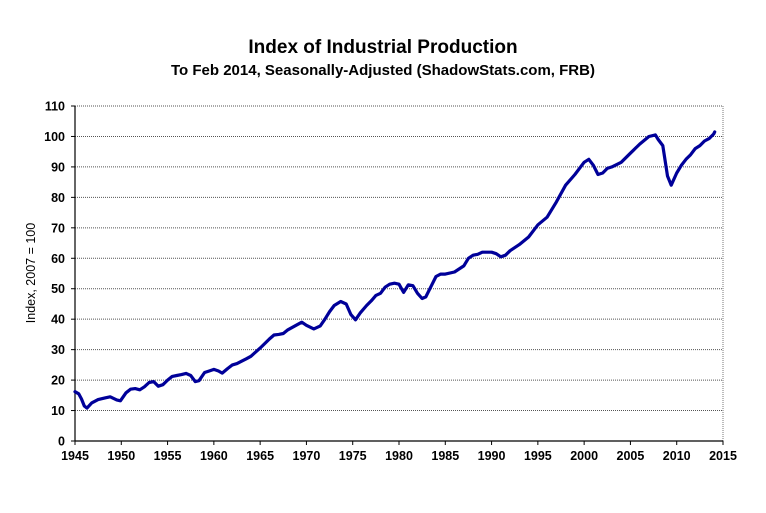  What do you see at coordinates (307, 456) in the screenshot?
I see `x-tick-label: 1970` at bounding box center [307, 456].